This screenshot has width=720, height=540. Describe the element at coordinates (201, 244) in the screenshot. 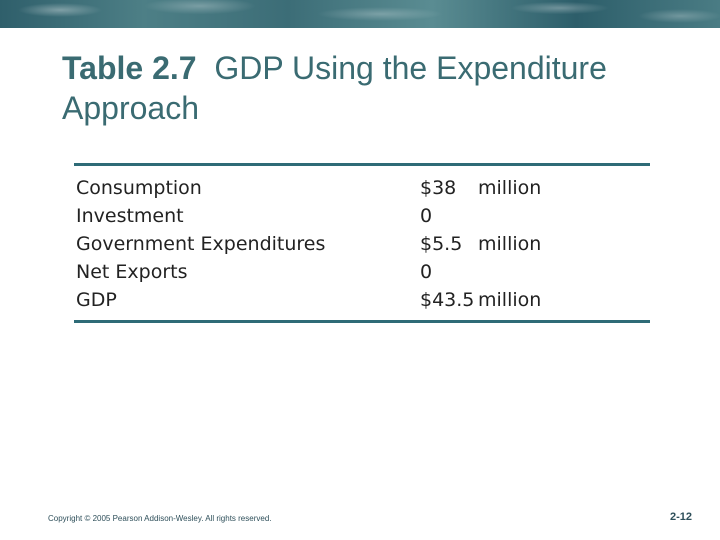

I see `row-label: Government Expenditures` at that location.